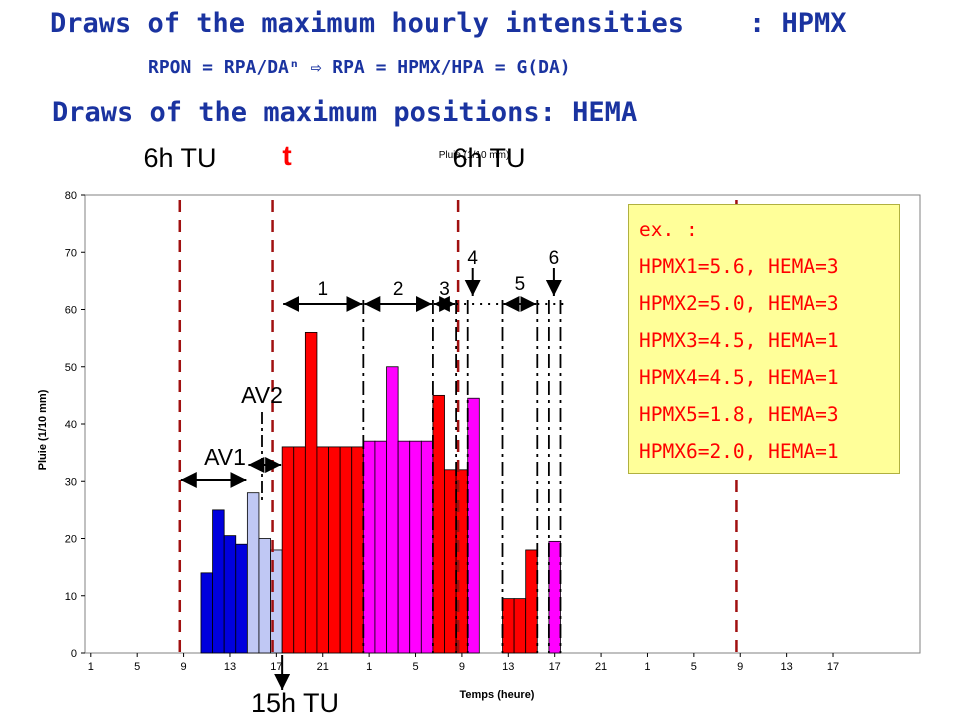 This screenshot has height=720, width=960. I want to click on y-tick-label: 0, so click(74, 654).